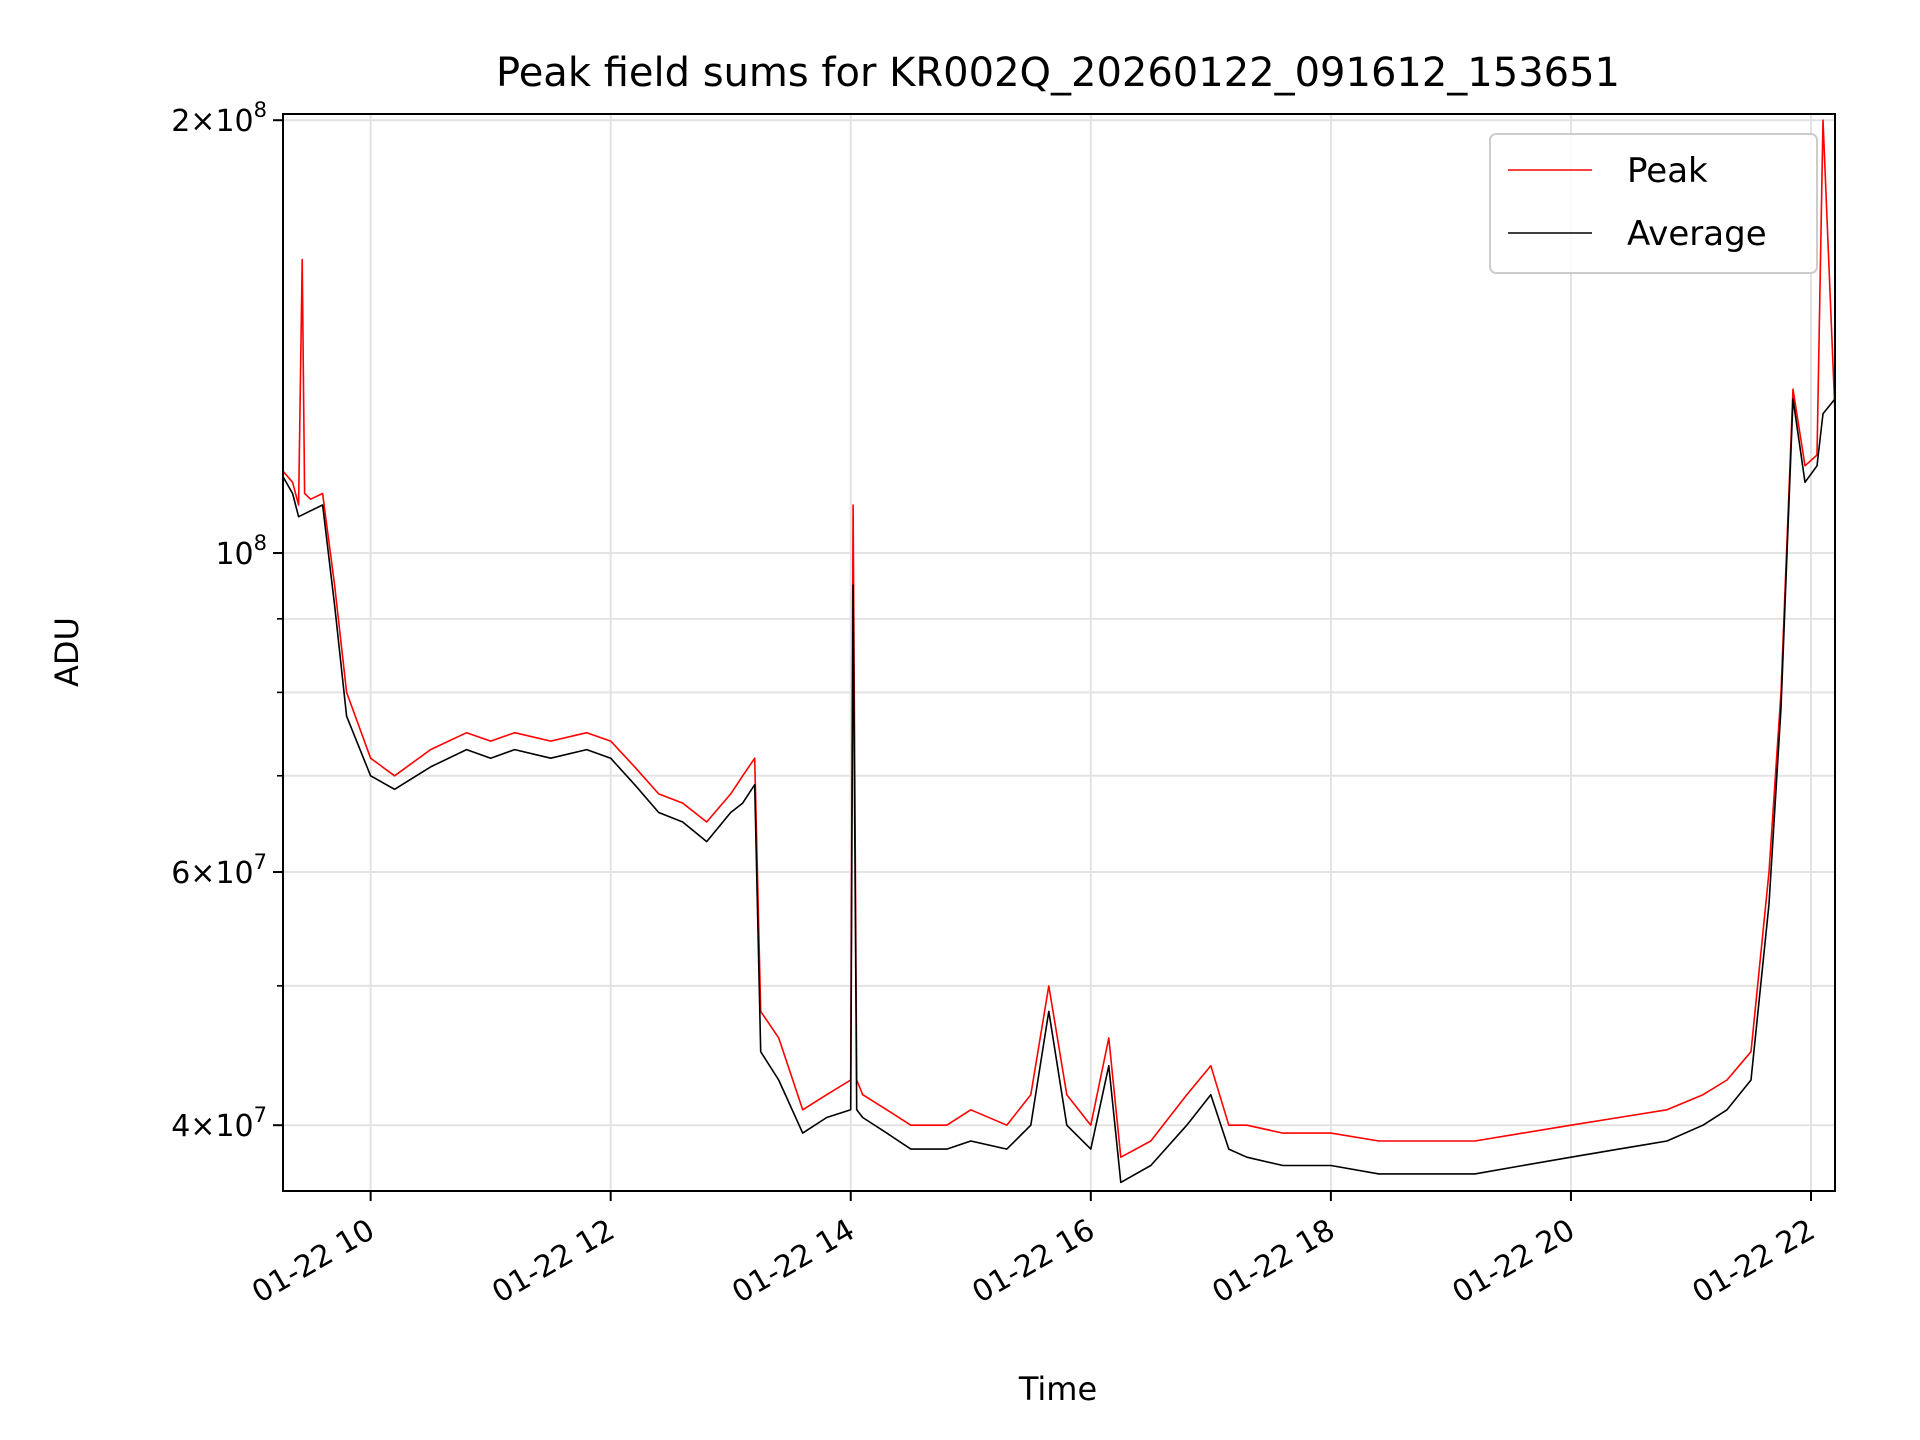  I want to click on y-axis-label: ADU, so click(67, 652).